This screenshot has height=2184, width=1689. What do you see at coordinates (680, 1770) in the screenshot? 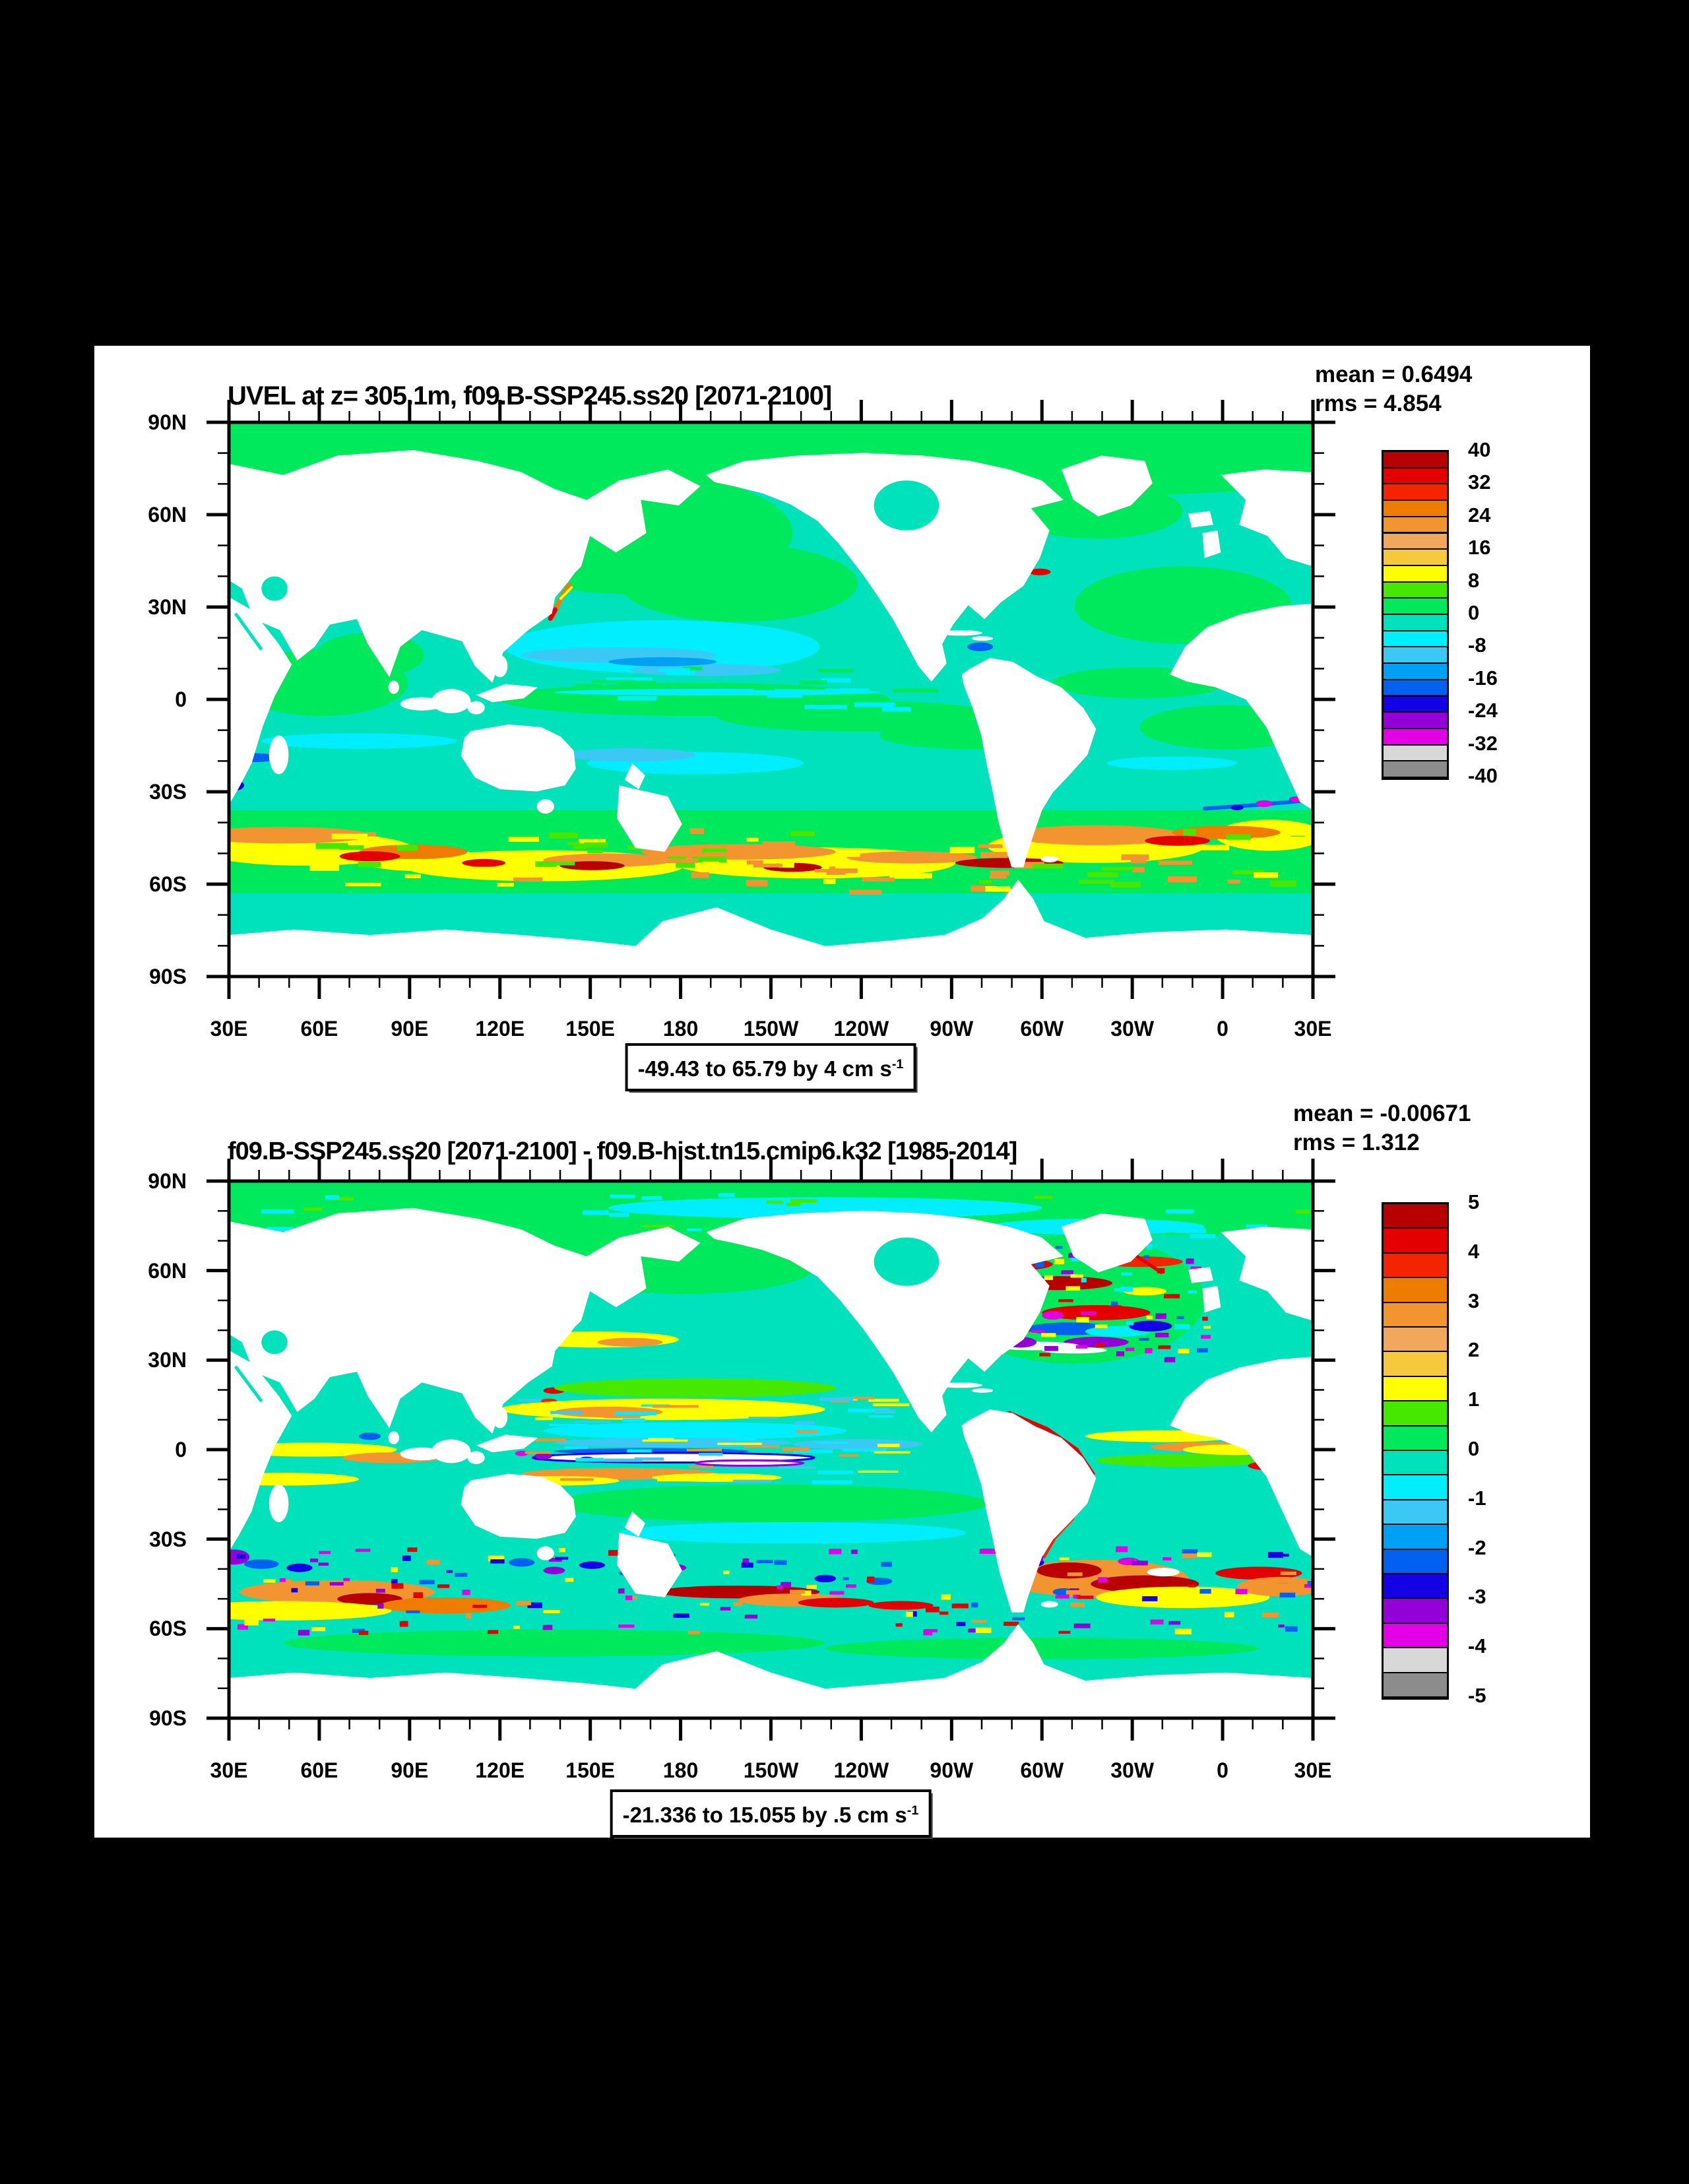
I see `lon-label-5-180: 180` at bounding box center [680, 1770].